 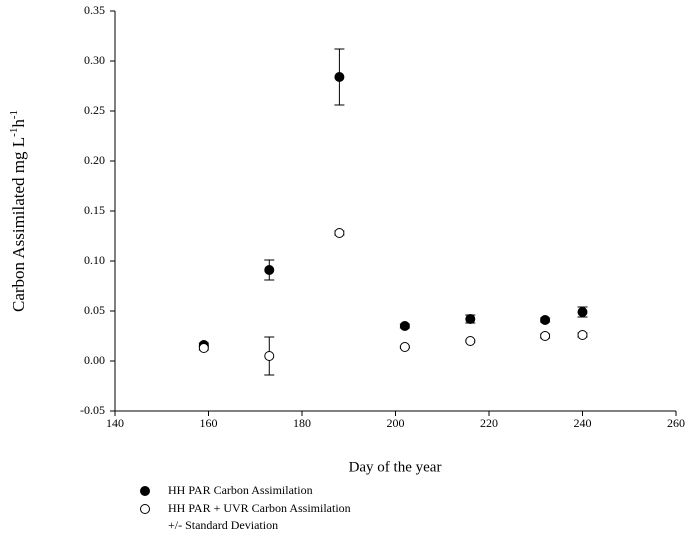 What do you see at coordinates (302, 423) in the screenshot?
I see `x-tick-label: 180` at bounding box center [302, 423].